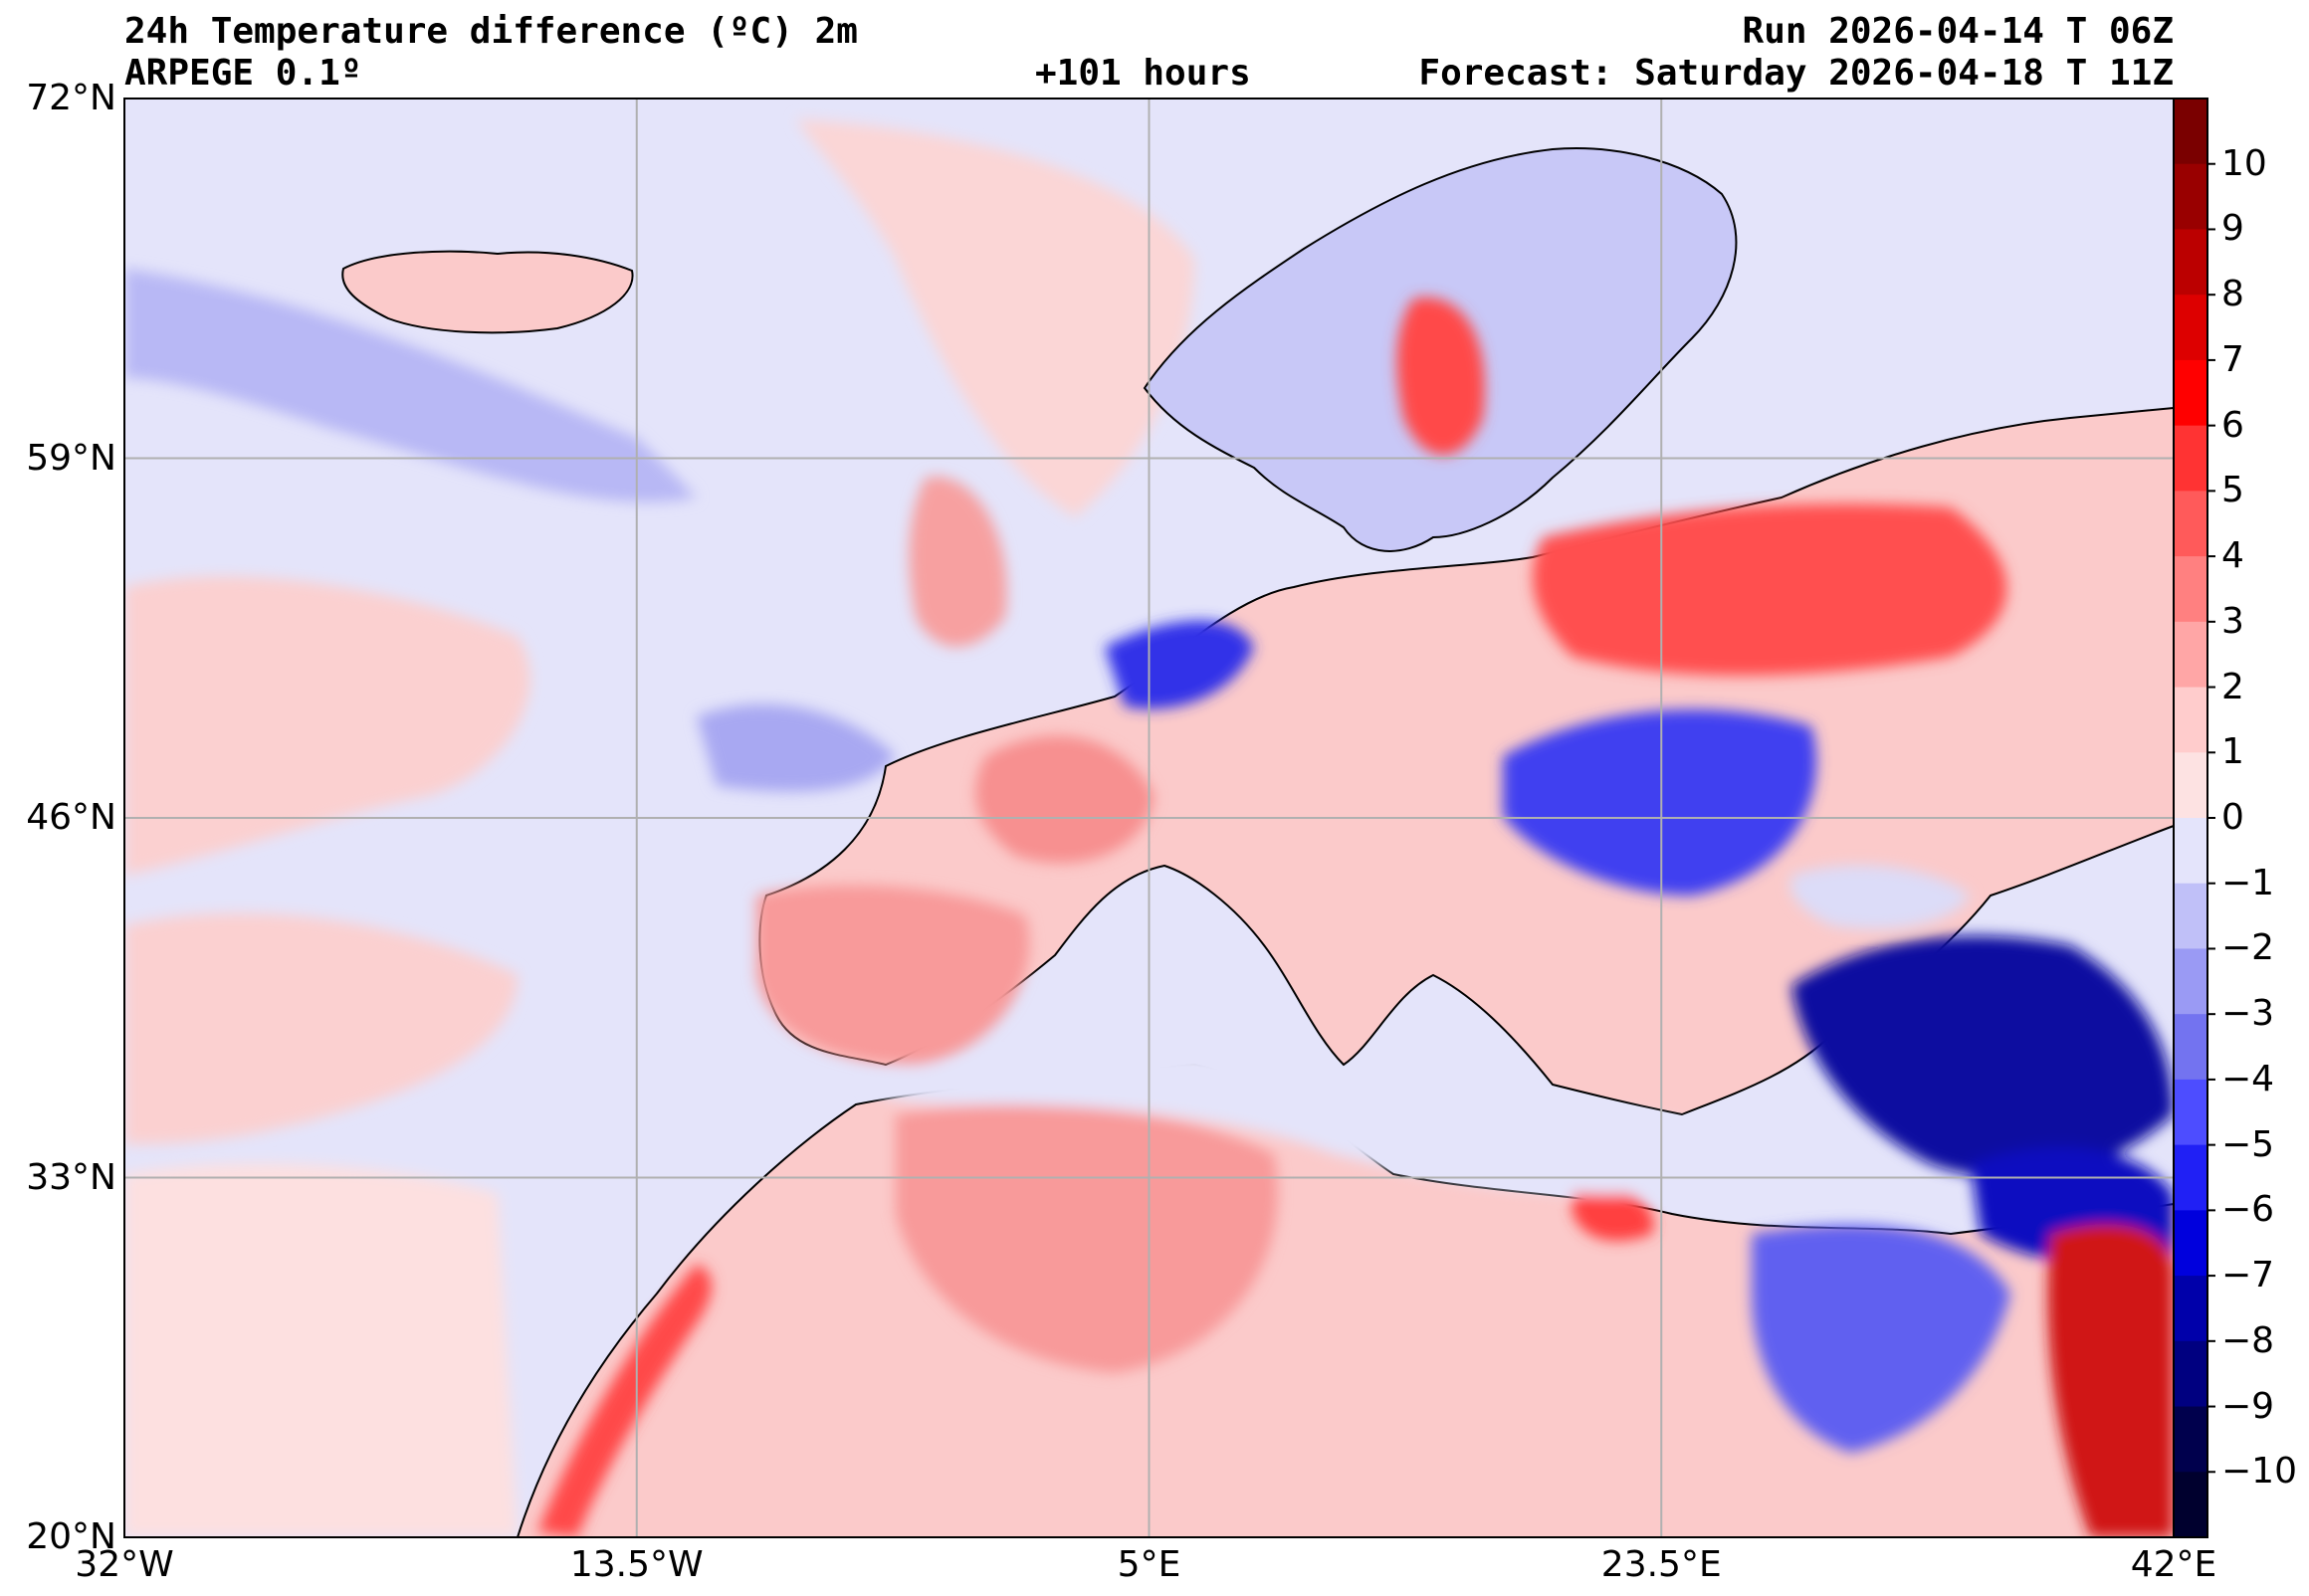 The image size is (2309, 1596). What do you see at coordinates (243, 74) in the screenshot?
I see `model-label: ARPEGE 0.1º` at bounding box center [243, 74].